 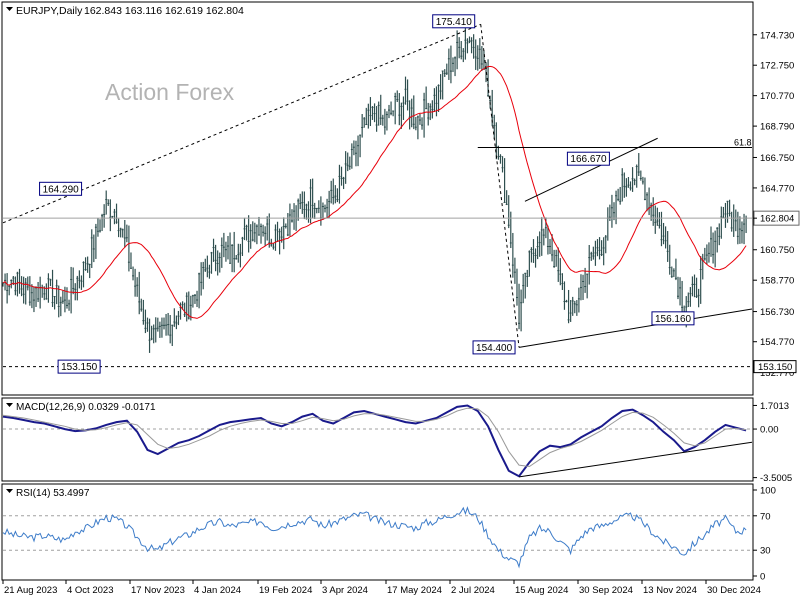 I want to click on annotation-label: 153.150, so click(x=79, y=367).